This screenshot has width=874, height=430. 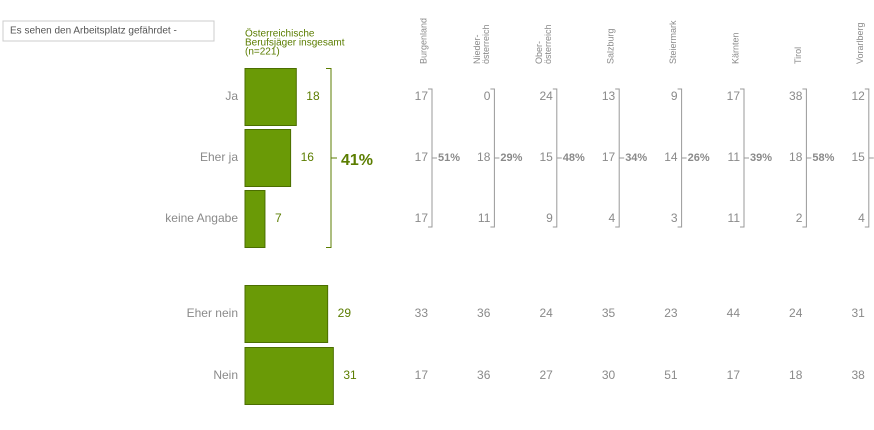 I want to click on region-value: 30, so click(x=609, y=375).